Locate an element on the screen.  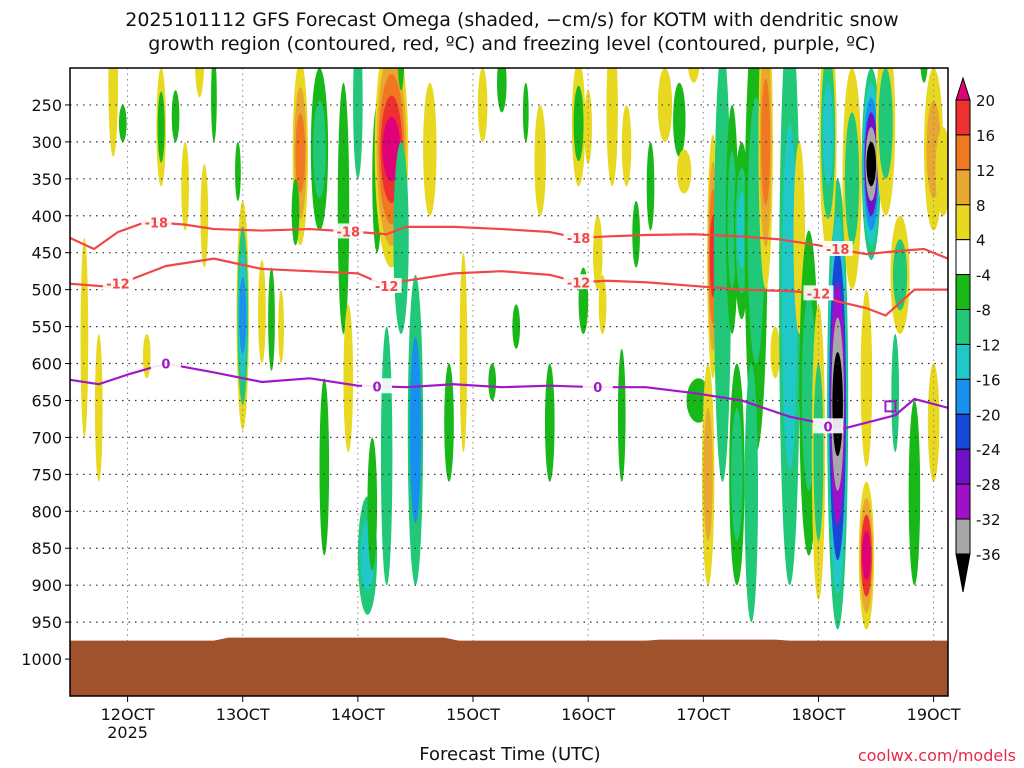
y-tick-label: 800 is located at coordinates (46, 511).